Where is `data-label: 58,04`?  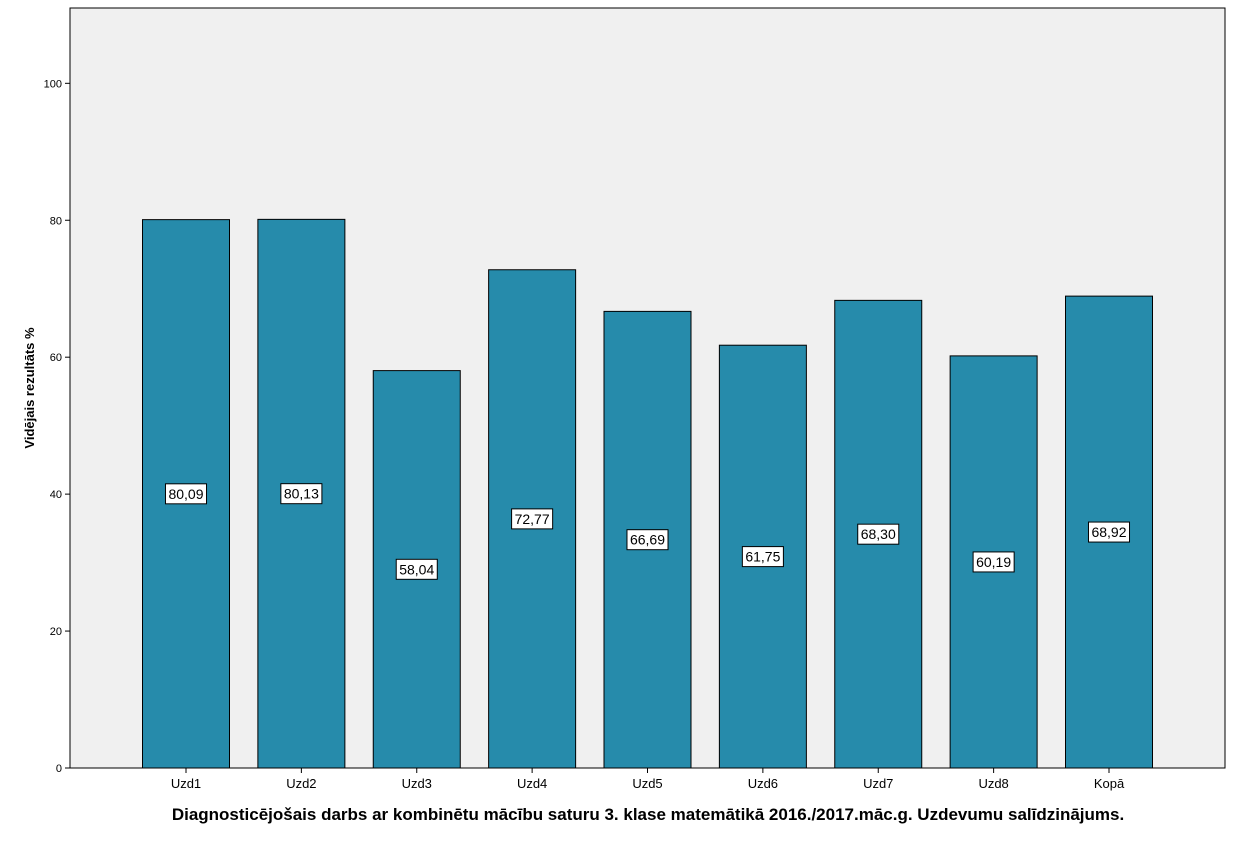
data-label: 58,04 is located at coordinates (416, 569).